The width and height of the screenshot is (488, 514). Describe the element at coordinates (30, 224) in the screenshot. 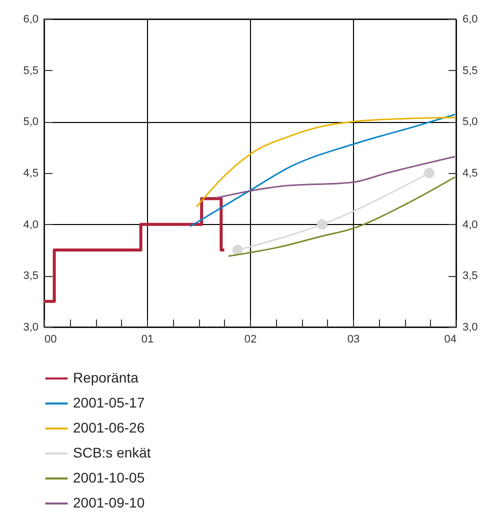

I see `y-tick-label: 4,0` at that location.